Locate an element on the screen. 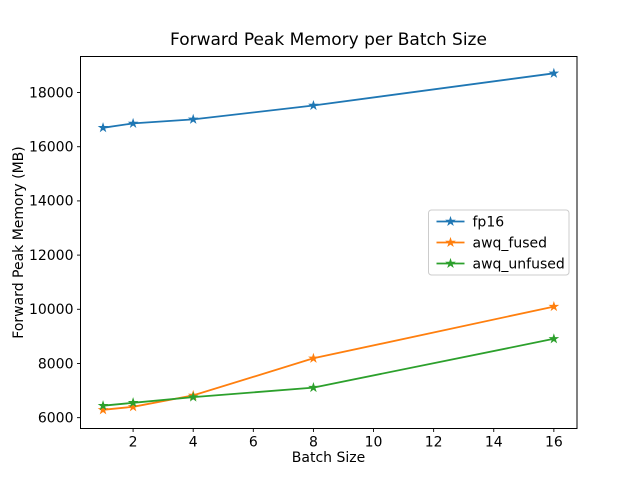  y-tick-label: 14000 is located at coordinates (51, 202).